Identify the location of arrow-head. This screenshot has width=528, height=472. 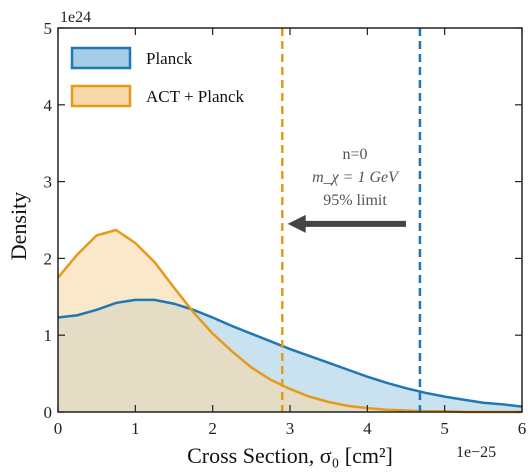
(296, 223).